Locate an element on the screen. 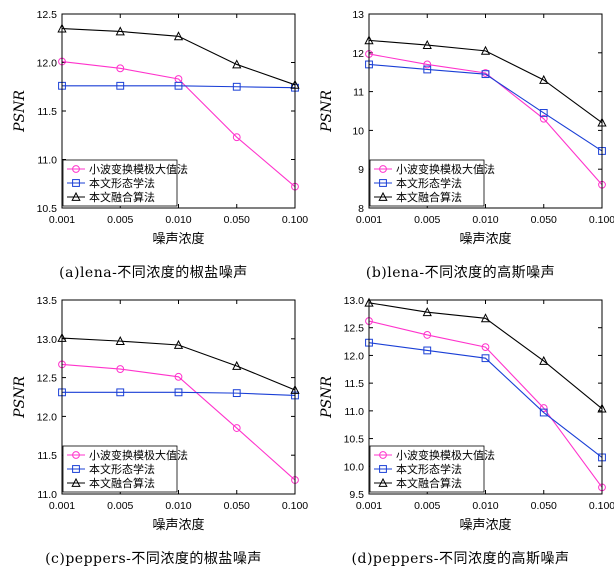 The height and width of the screenshot is (572, 614). y-tick-label: 12 is located at coordinates (358, 54).